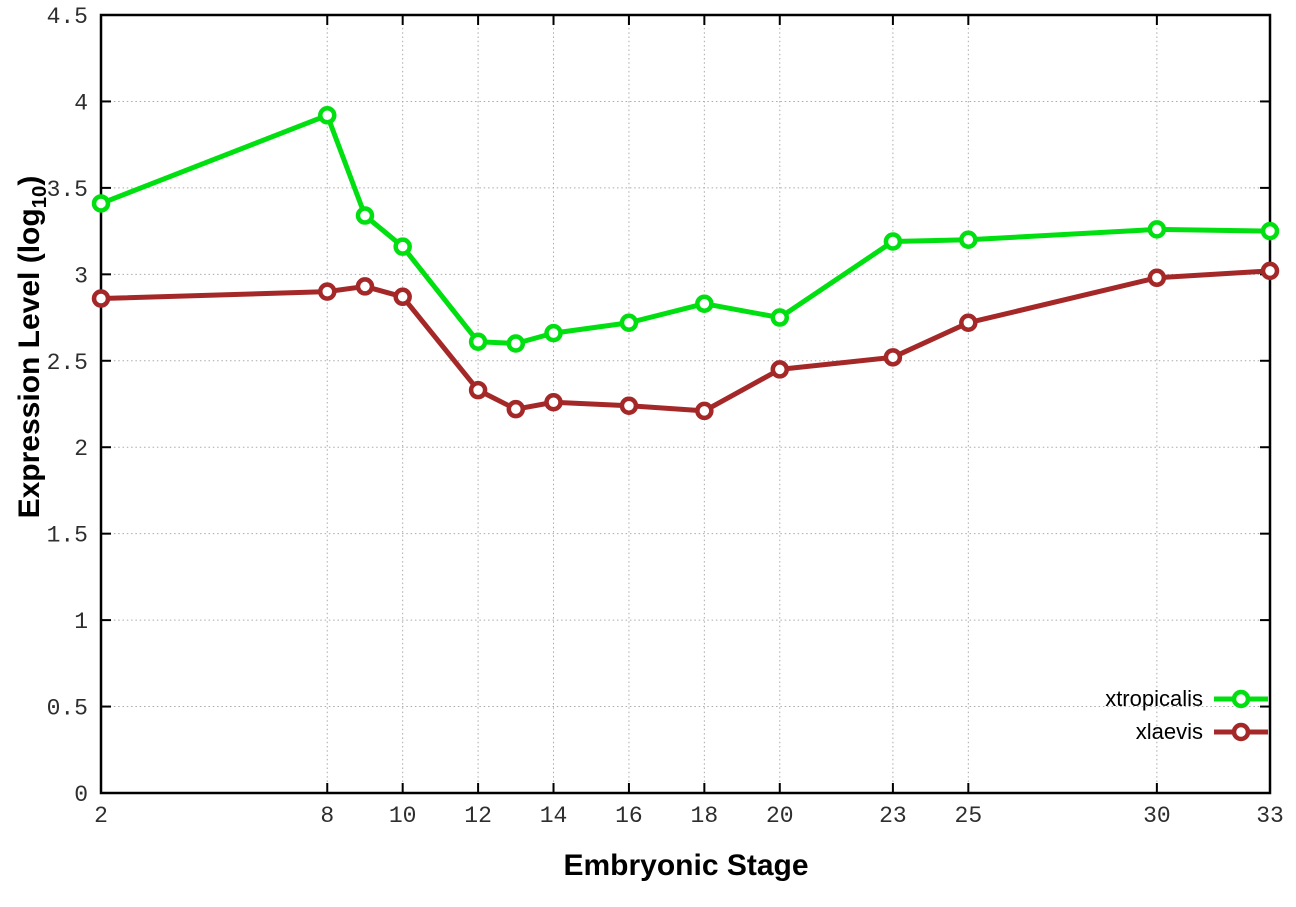 The image size is (1296, 907). I want to click on y-axis-title-close: ), so click(29, 180).